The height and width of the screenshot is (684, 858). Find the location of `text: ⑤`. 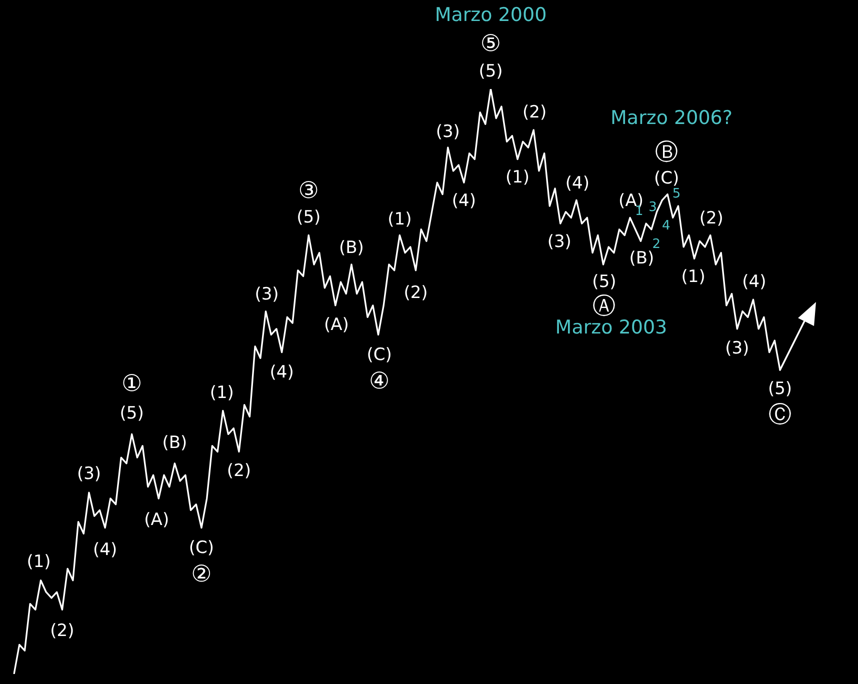

text: ⑤ is located at coordinates (491, 43).